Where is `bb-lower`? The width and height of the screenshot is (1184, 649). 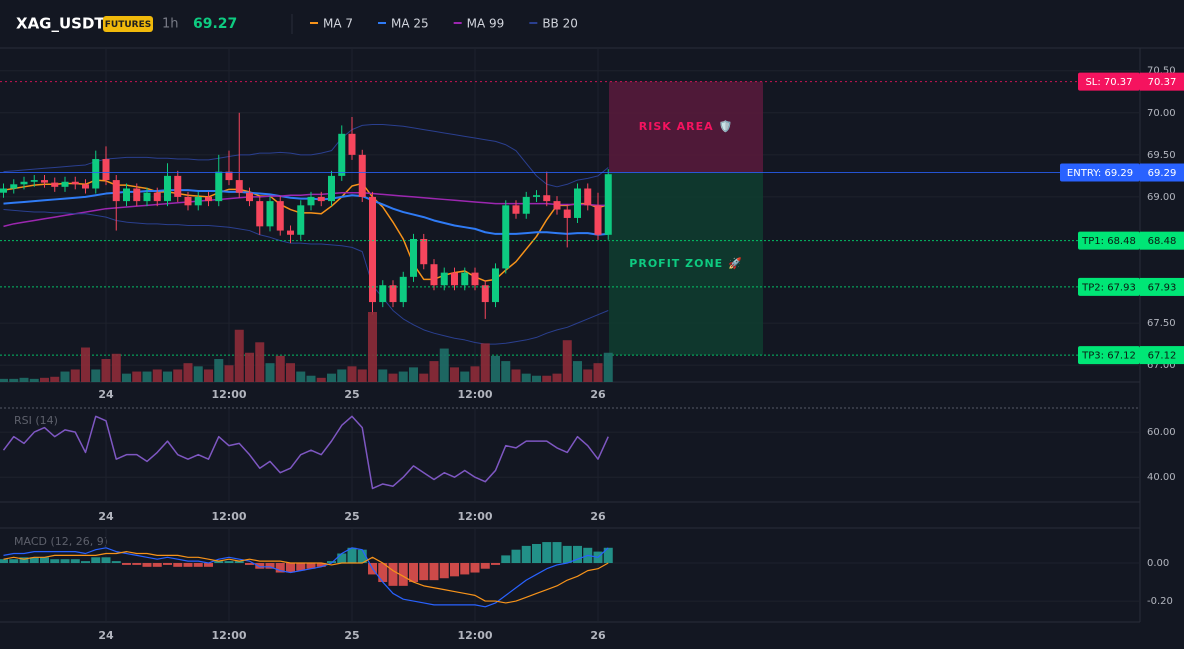 bb-lower is located at coordinates (306, 277).